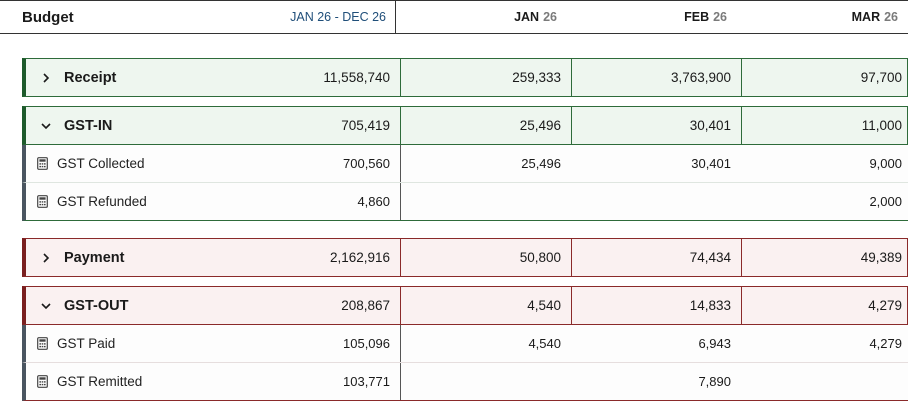 This screenshot has height=403, width=908. Describe the element at coordinates (656, 257) in the screenshot. I see `feb-value: 74,434` at that location.